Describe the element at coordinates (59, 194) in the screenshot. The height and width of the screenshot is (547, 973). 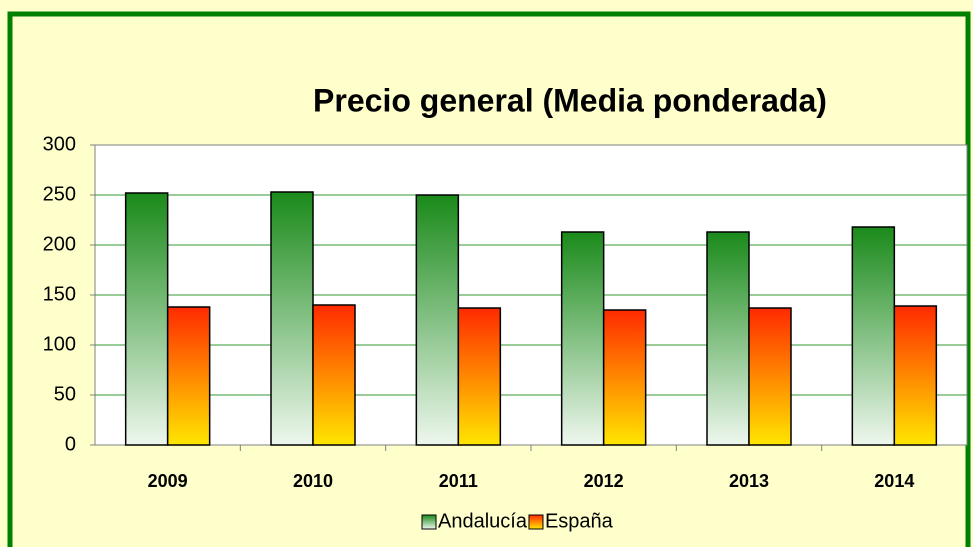
I see `y-tick-label: 250` at that location.